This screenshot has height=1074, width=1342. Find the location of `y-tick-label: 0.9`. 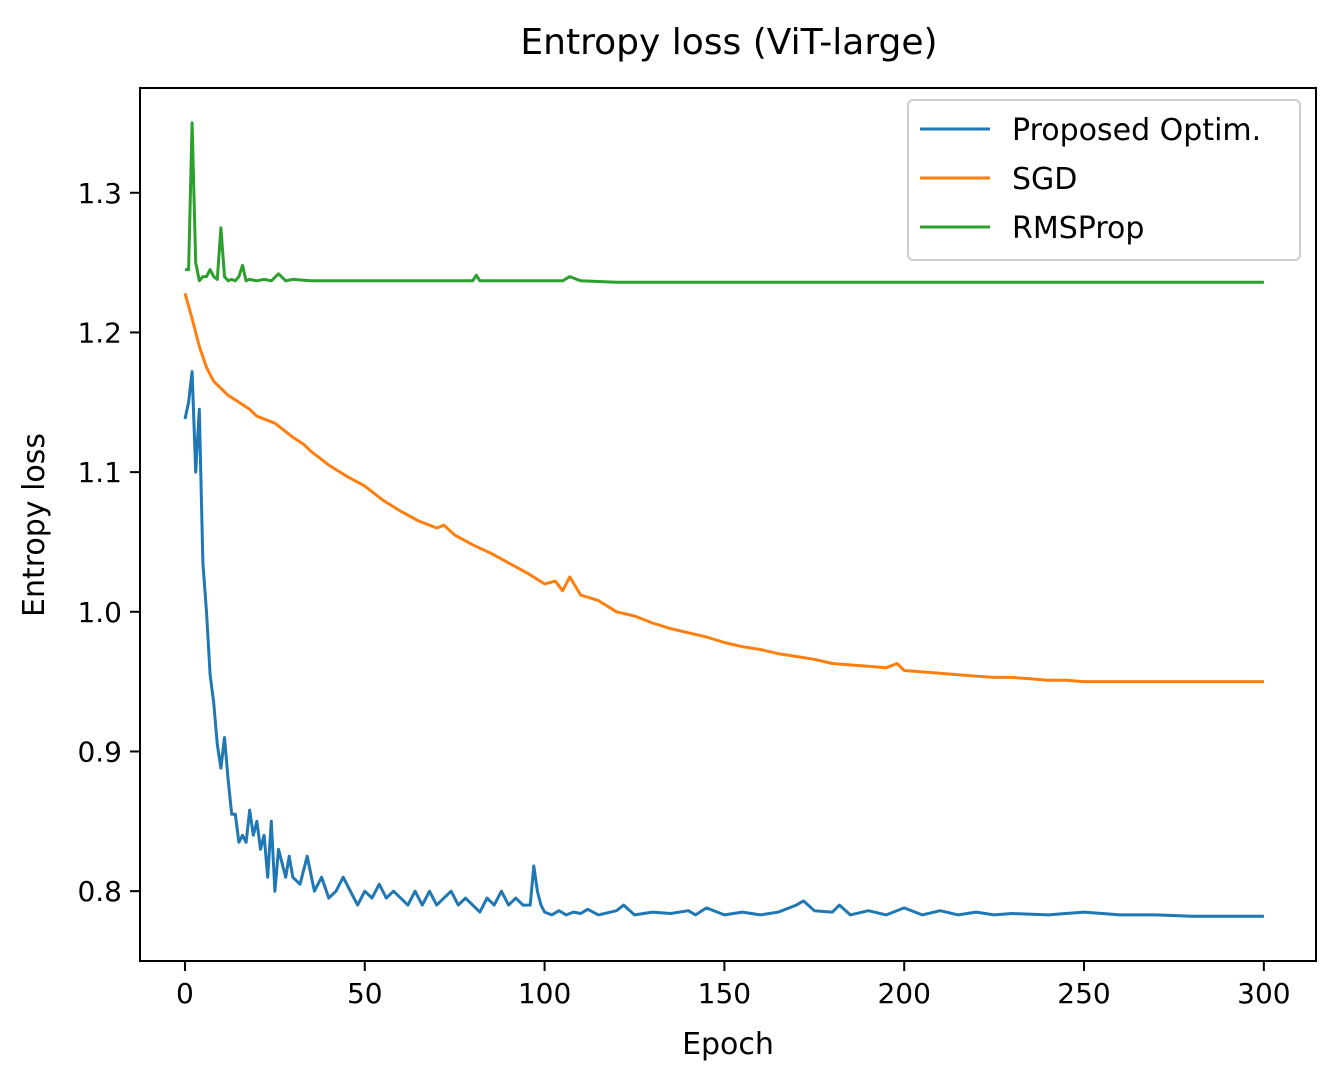

y-tick-label: 0.9 is located at coordinates (99, 751).